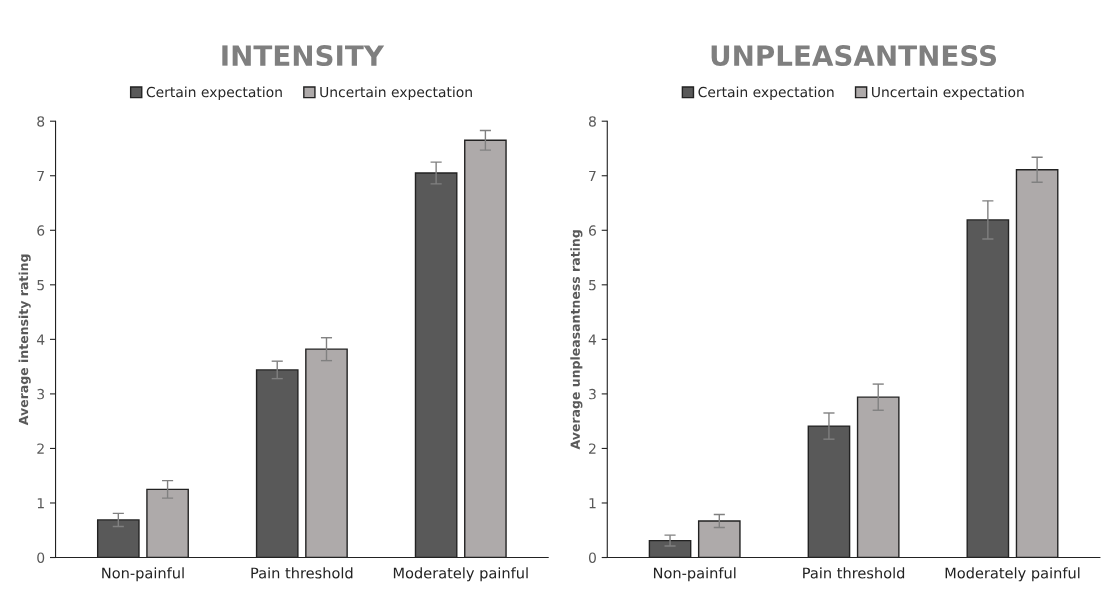 The image size is (1111, 606). Describe the element at coordinates (576, 340) in the screenshot. I see `y-axis-title: Average unpleasantness rating` at that location.